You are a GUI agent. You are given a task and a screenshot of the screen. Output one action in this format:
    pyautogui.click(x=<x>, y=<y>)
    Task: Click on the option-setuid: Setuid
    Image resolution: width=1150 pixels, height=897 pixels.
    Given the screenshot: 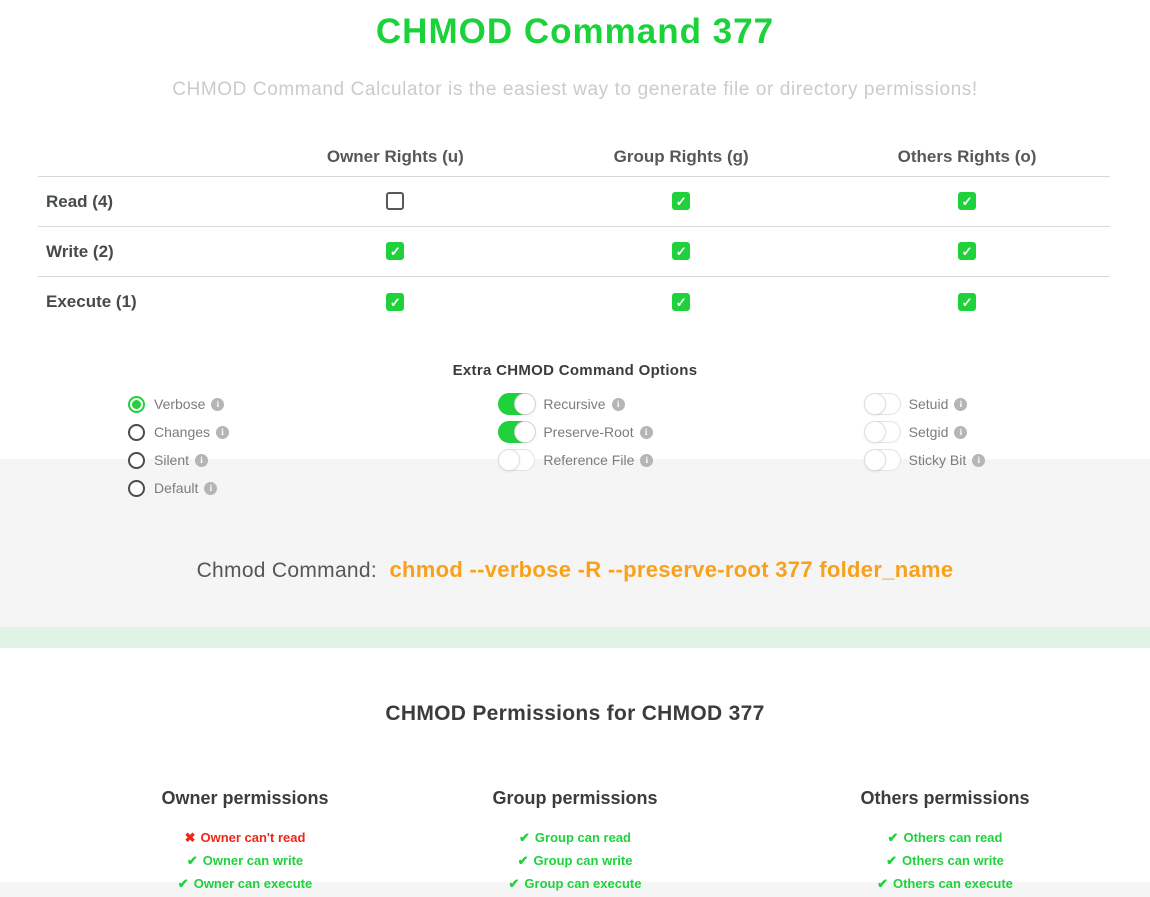 What is the action you would take?
    pyautogui.click(x=1006, y=404)
    